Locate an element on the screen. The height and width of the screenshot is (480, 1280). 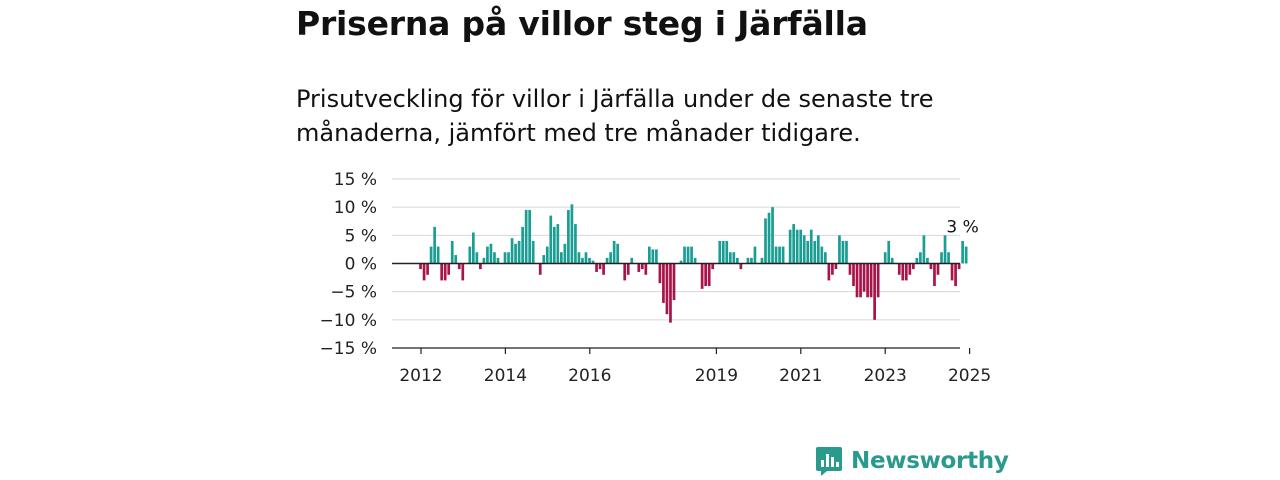
y-tick-label: −10 % is located at coordinates (348, 321).